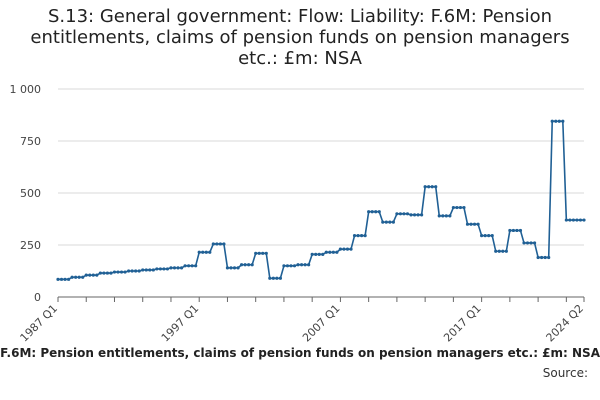  Describe the element at coordinates (565, 373) in the screenshot. I see `source-label: Source:` at that location.